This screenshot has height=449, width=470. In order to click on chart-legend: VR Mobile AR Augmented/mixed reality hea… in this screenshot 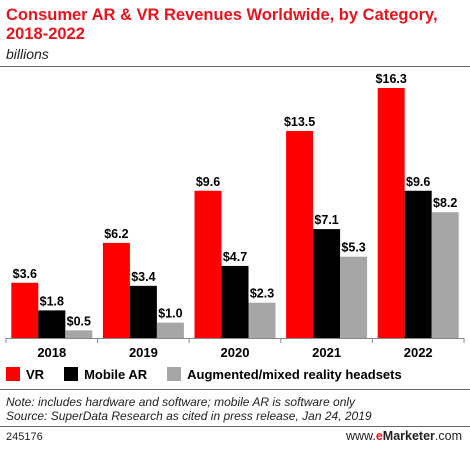, I will do `click(214, 374)`.